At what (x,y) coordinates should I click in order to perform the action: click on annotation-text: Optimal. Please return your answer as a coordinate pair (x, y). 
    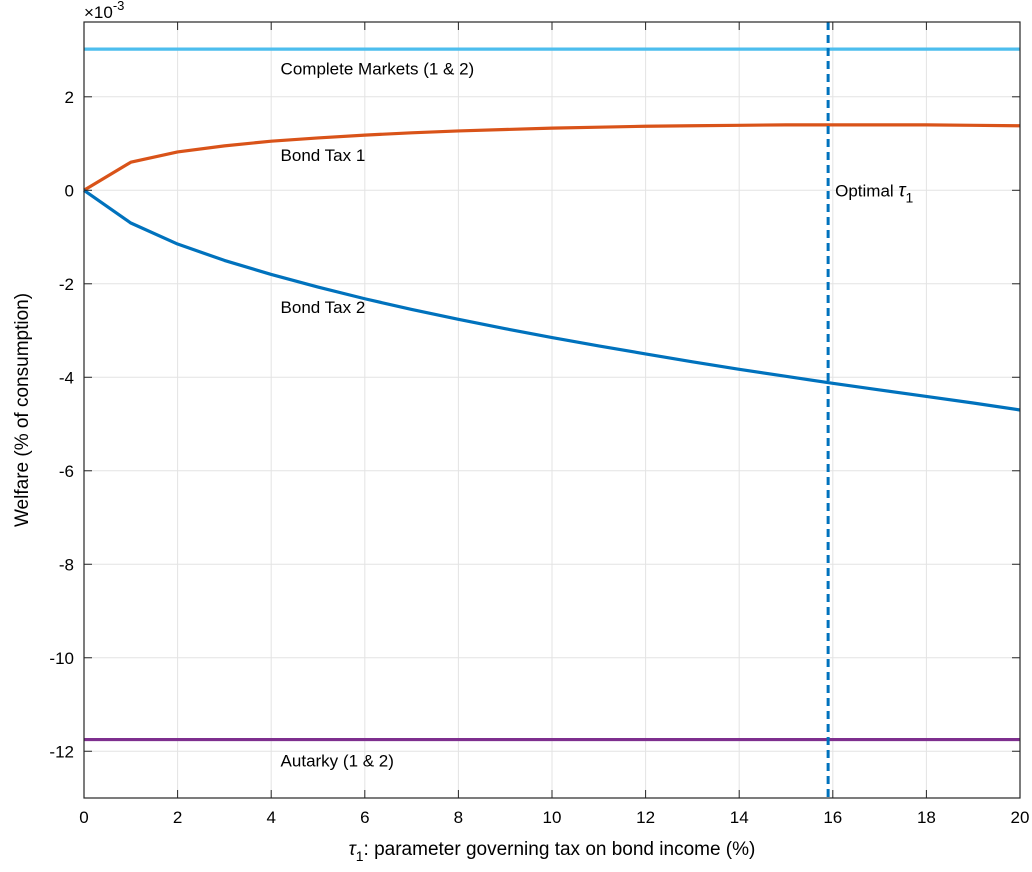
    Looking at the image, I should click on (866, 190).